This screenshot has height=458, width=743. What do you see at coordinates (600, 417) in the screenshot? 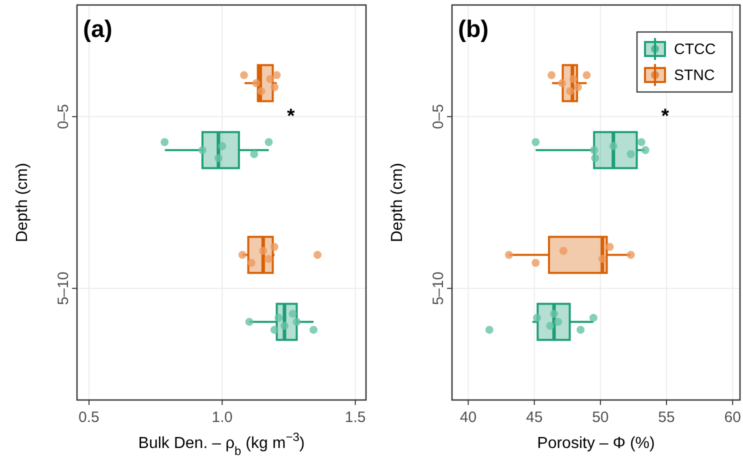
I see `x-tick-label: 50` at bounding box center [600, 417].